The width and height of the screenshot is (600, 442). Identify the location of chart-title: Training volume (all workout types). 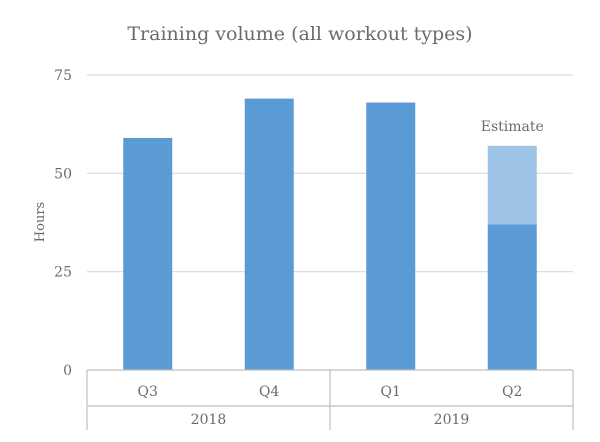
(299, 34).